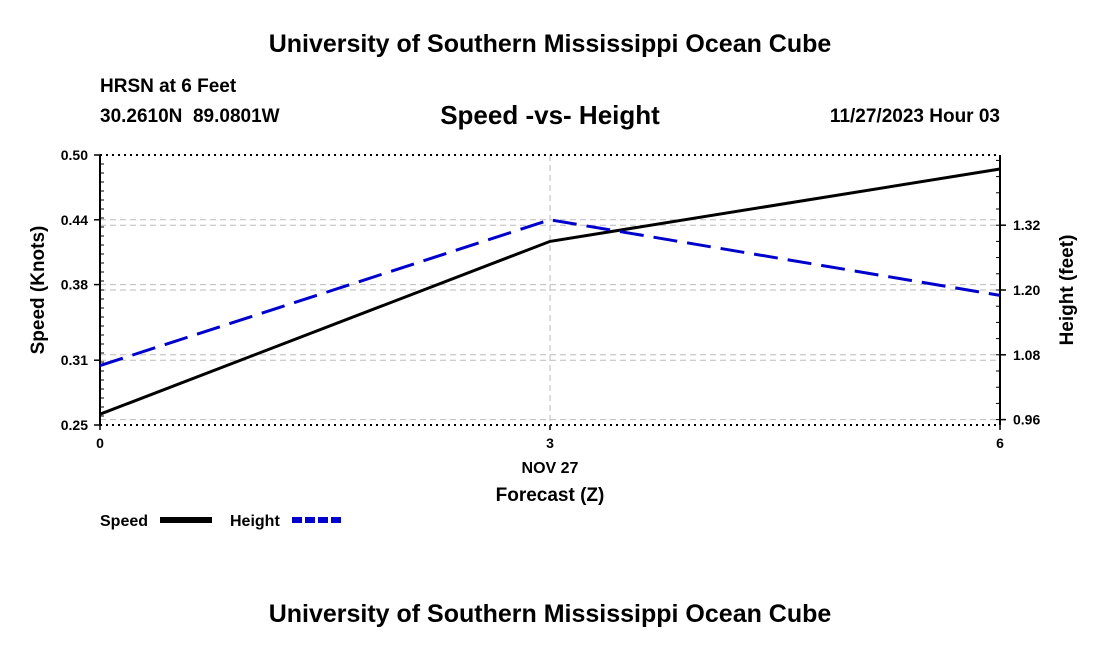 Image resolution: width=1100 pixels, height=650 pixels. What do you see at coordinates (124, 521) in the screenshot?
I see `legend-label-speed: Speed` at bounding box center [124, 521].